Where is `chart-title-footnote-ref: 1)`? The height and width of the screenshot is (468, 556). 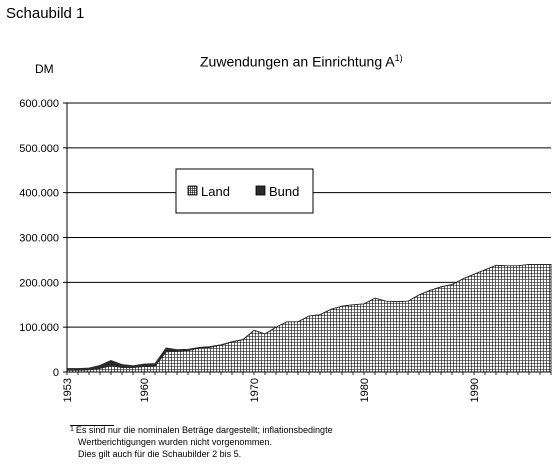 chart-title-footnote-ref: 1) is located at coordinates (398, 58).